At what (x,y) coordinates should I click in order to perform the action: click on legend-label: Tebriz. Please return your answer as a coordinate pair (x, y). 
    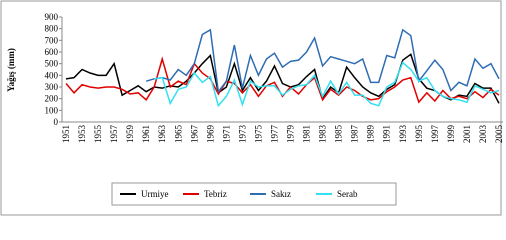
    Looking at the image, I should click on (215, 194).